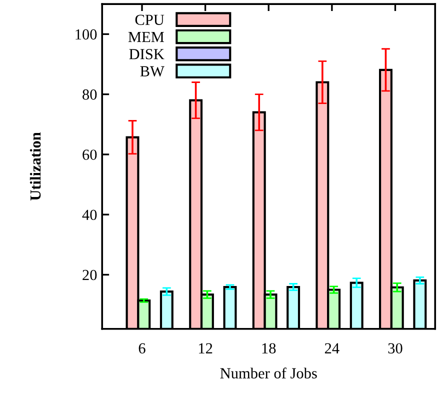  I want to click on legend-label: CPU, so click(149, 19).